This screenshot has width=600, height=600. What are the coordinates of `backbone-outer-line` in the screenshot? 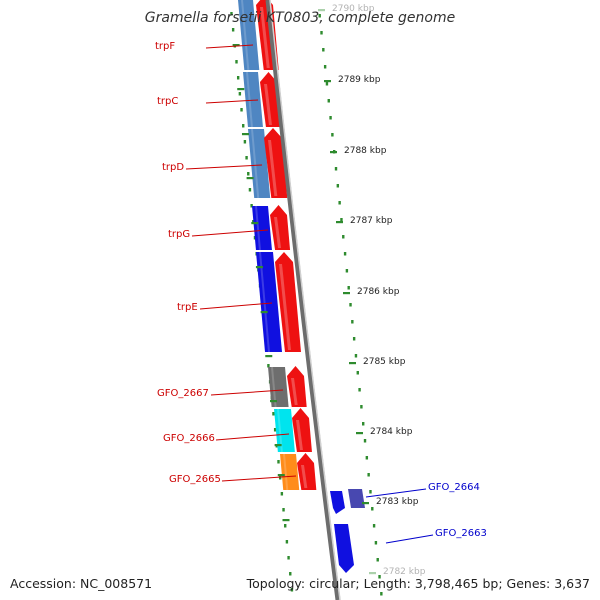 It's located at (303, 300).